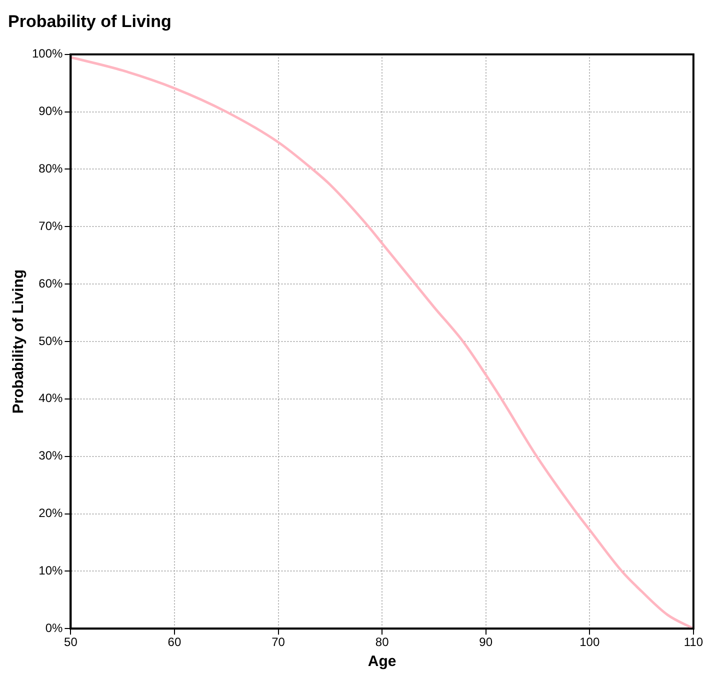 The height and width of the screenshot is (681, 712). Describe the element at coordinates (51, 111) in the screenshot. I see `y-tick-label: 90%` at that location.